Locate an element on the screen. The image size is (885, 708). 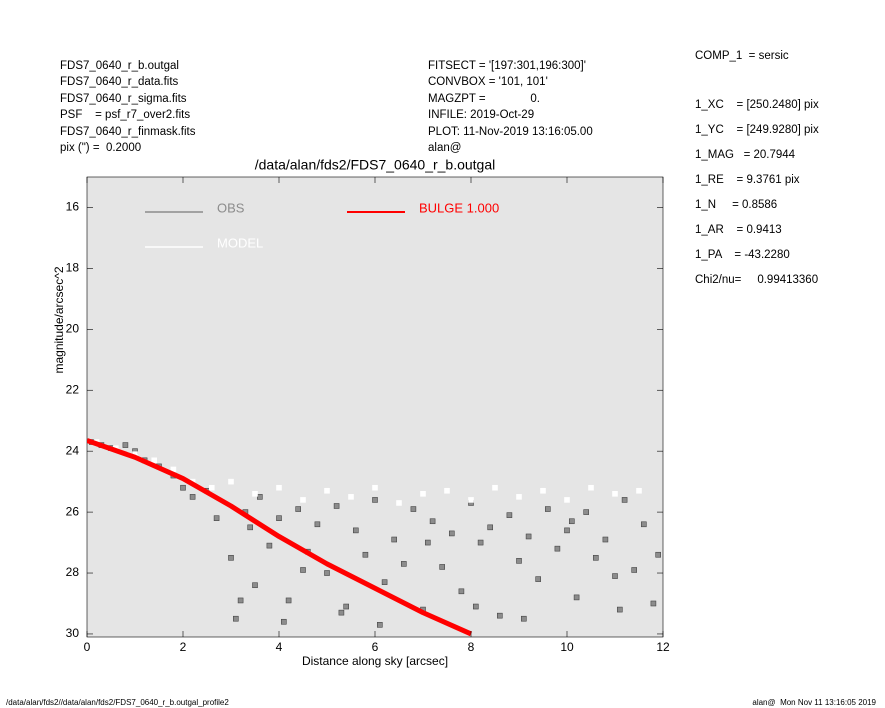
param: 1_YC = [249.9280] pix is located at coordinates (757, 130).